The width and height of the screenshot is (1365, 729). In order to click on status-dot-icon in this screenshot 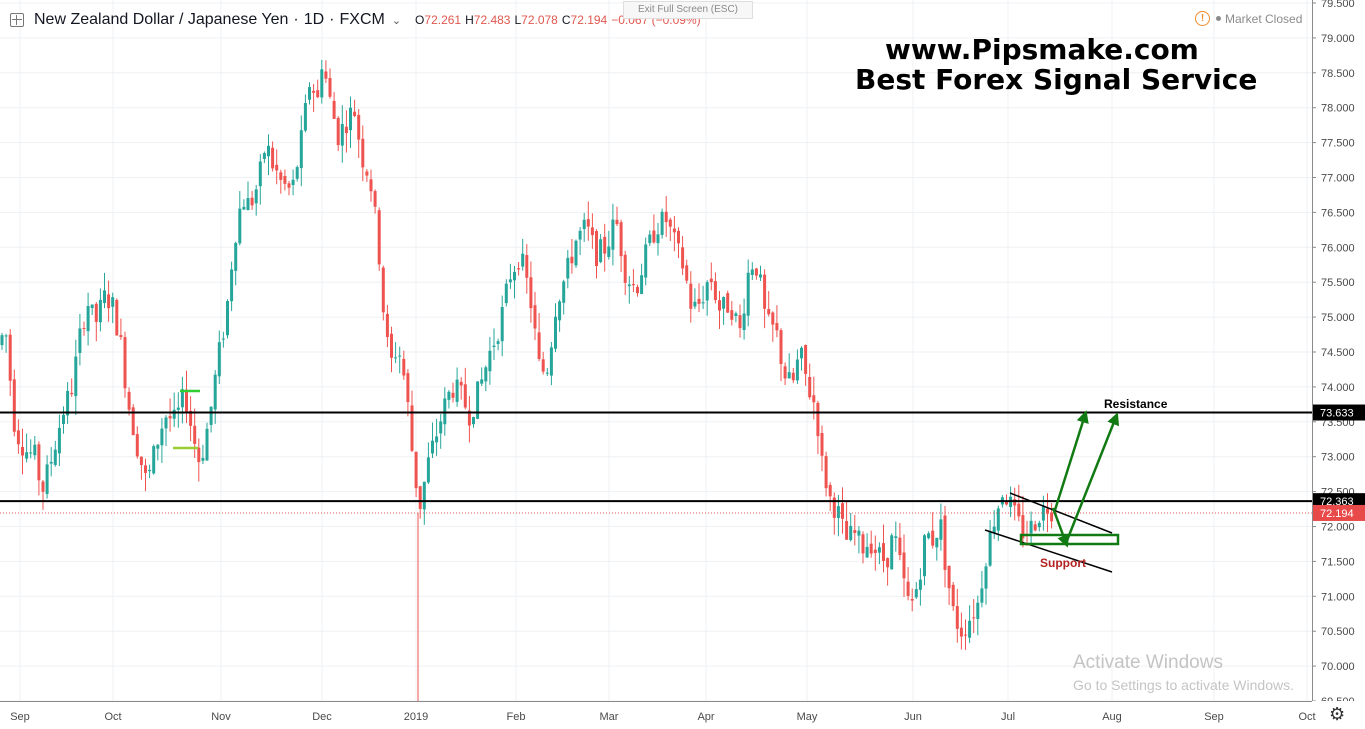, I will do `click(1218, 18)`.